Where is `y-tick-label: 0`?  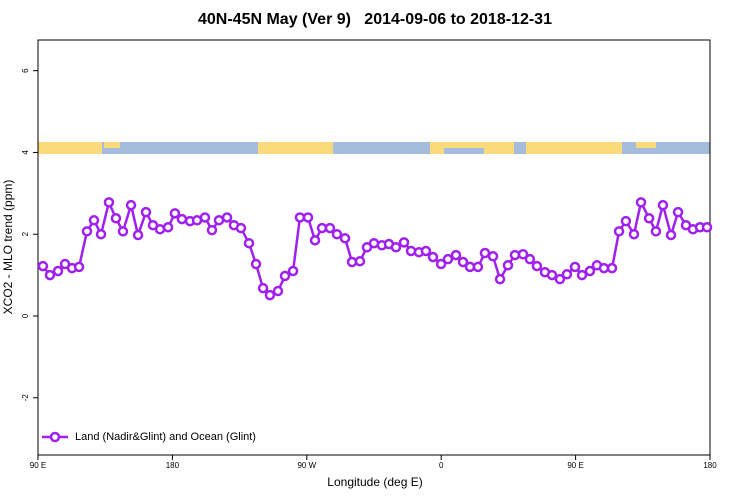 y-tick-label: 0 is located at coordinates (25, 315).